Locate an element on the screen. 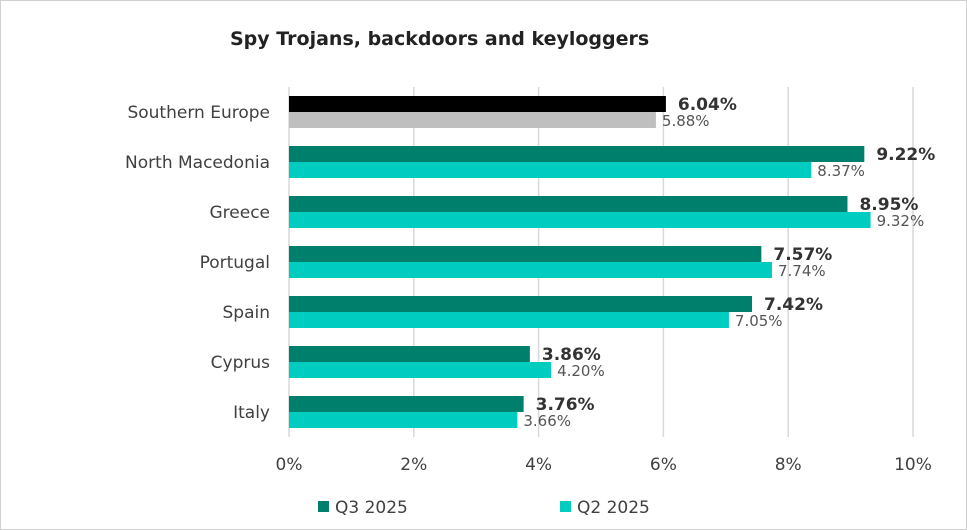 Image resolution: width=967 pixels, height=530 pixels. legend-label: Q2 2025 is located at coordinates (613, 508).